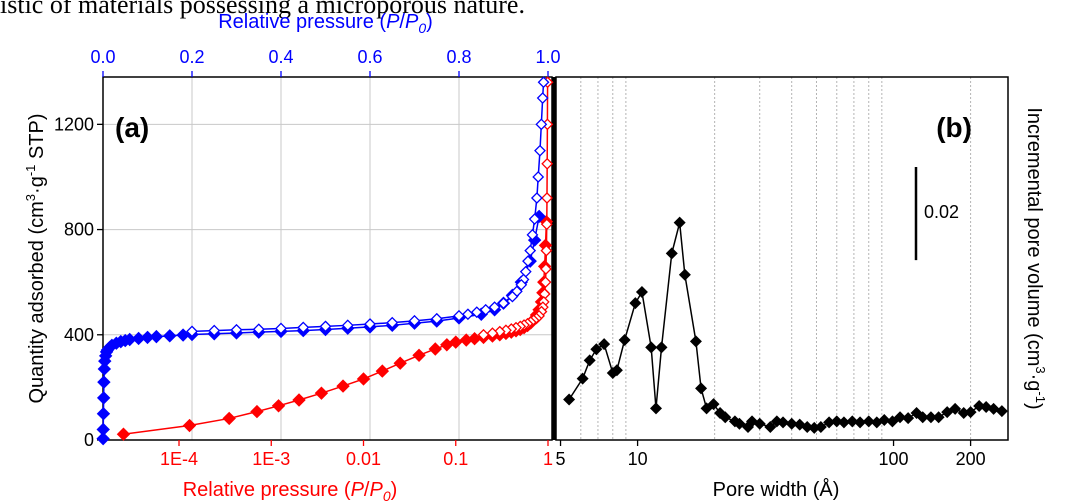 This screenshot has height=503, width=1075. Describe the element at coordinates (79, 335) in the screenshot. I see `y-tick-label: 400` at that location.